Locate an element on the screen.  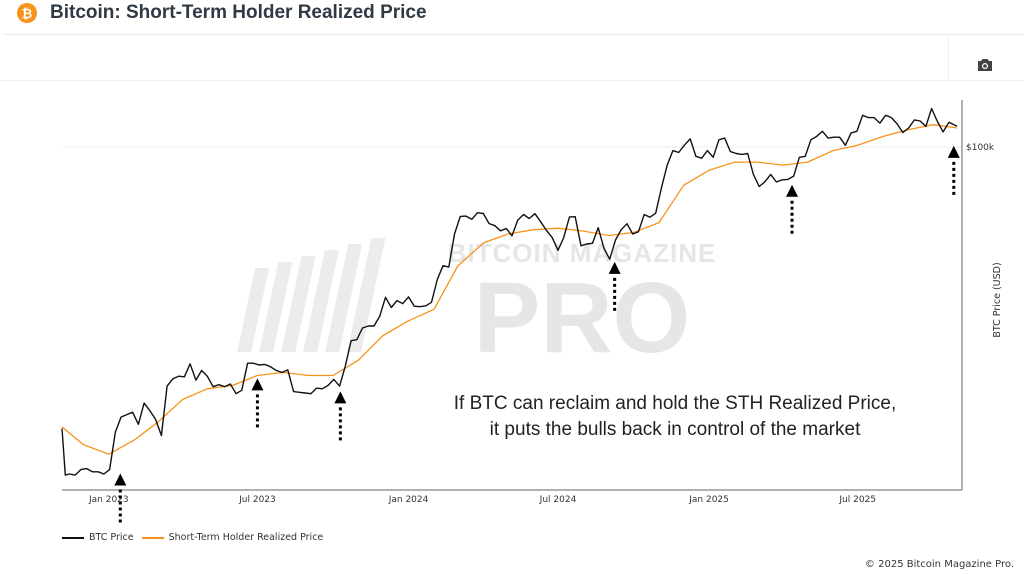
legend-item-btc: BTC Price is located at coordinates (98, 537).